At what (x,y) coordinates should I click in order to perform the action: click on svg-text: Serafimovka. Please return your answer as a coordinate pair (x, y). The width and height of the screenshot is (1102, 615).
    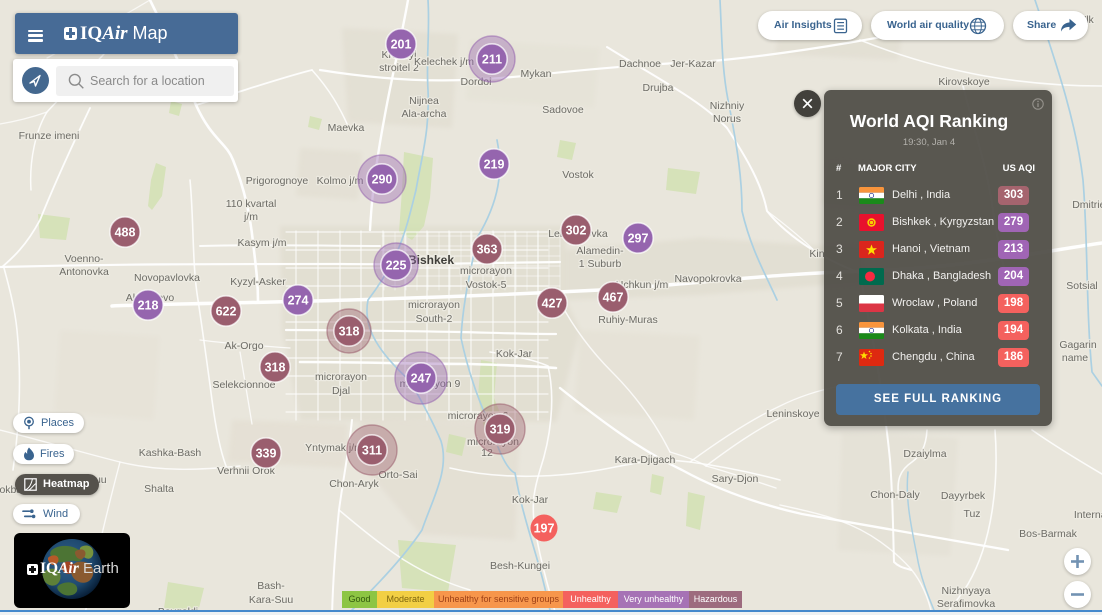
    Looking at the image, I should click on (966, 604).